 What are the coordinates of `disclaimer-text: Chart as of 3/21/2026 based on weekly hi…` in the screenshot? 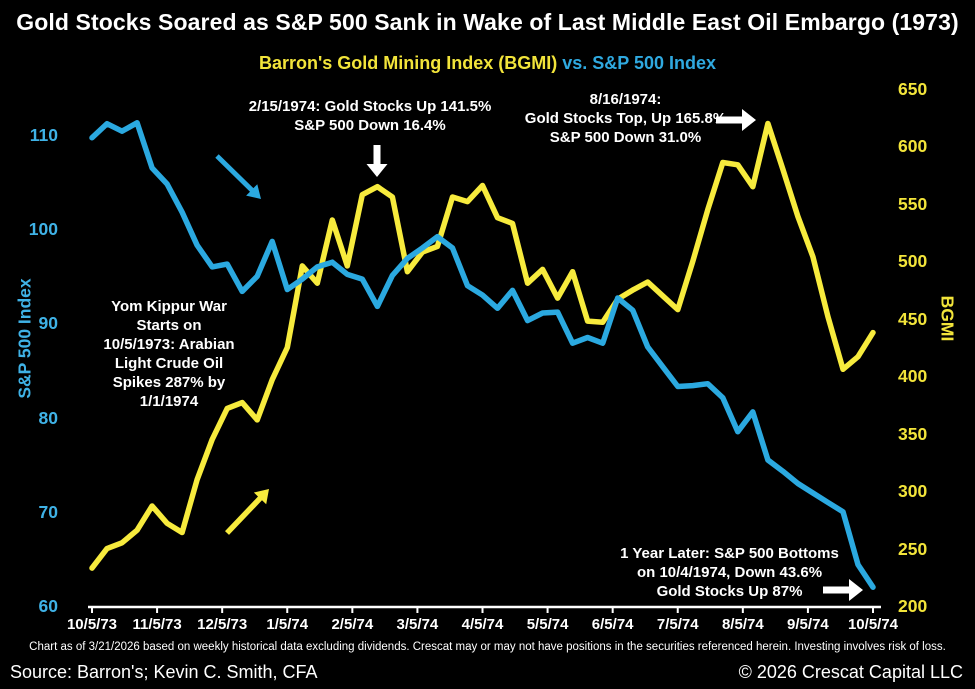 It's located at (487, 647).